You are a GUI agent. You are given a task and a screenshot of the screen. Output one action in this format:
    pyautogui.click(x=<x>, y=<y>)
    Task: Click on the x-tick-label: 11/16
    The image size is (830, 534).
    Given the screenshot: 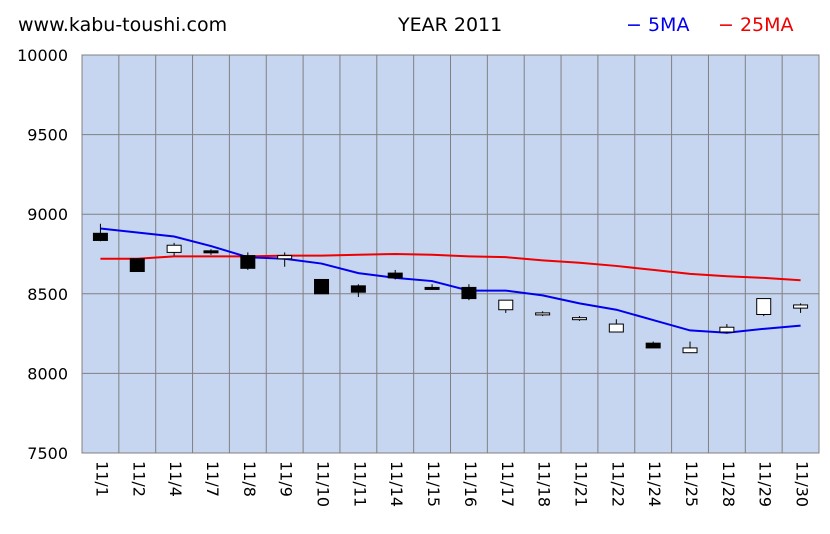 What is the action you would take?
    pyautogui.click(x=470, y=484)
    